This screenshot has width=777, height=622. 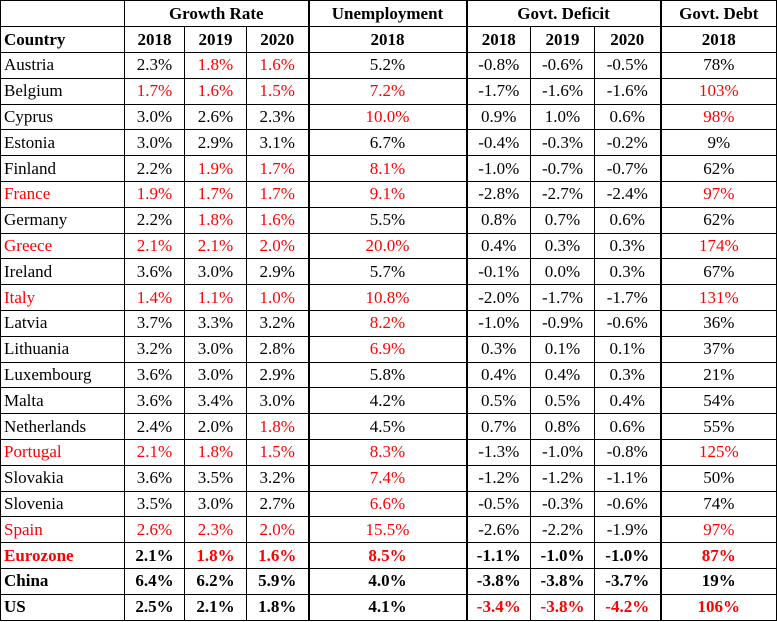 What do you see at coordinates (498, 530) in the screenshot?
I see `value-cell: -2.6%` at bounding box center [498, 530].